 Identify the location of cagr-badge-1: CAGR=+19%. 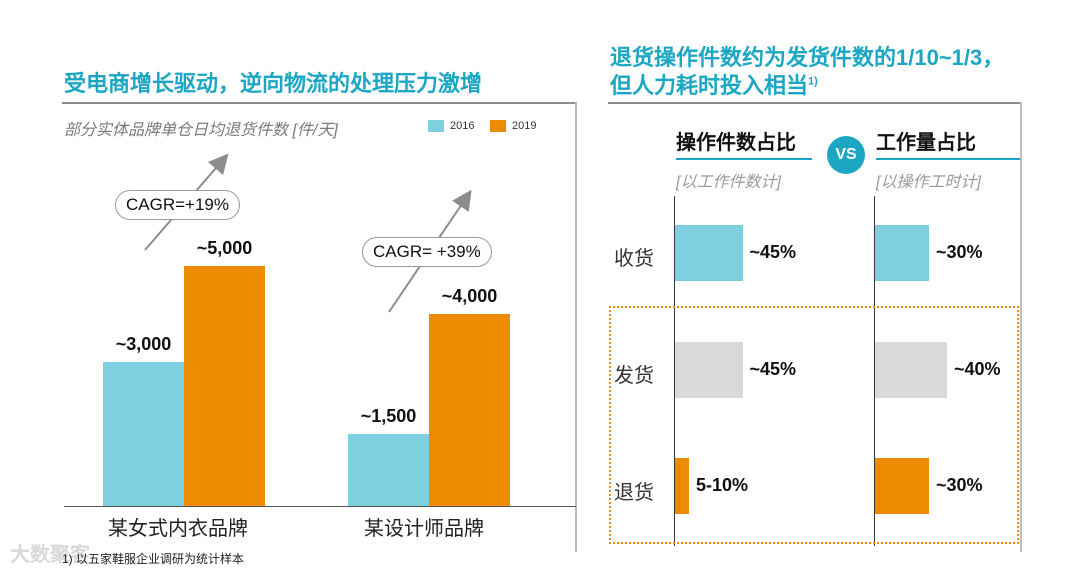
(177, 205).